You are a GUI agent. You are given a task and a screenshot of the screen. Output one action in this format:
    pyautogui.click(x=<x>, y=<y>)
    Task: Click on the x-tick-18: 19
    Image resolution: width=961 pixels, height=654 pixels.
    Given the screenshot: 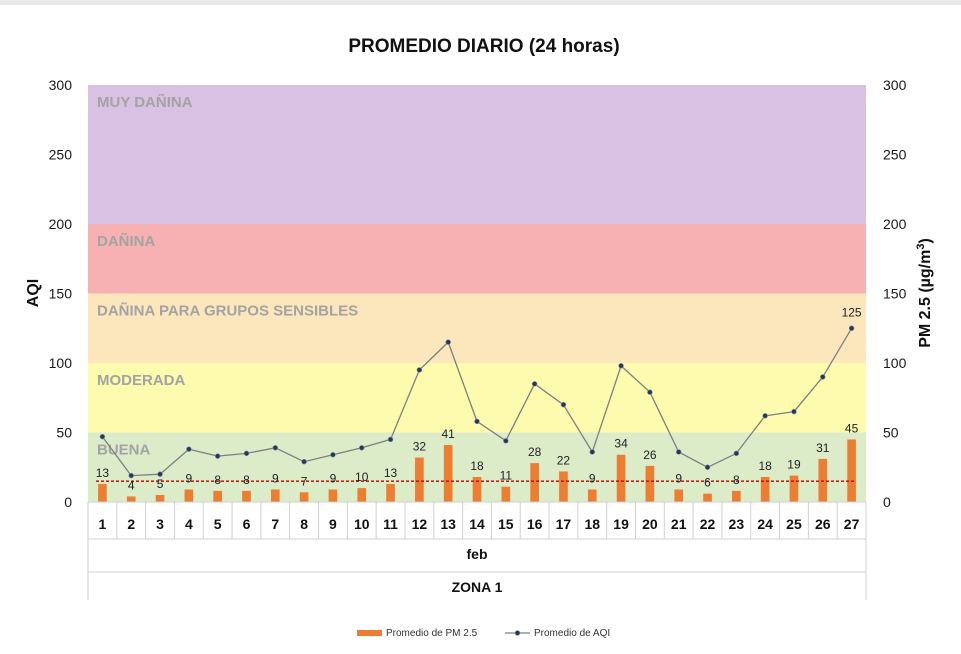 What is the action you would take?
    pyautogui.click(x=621, y=524)
    